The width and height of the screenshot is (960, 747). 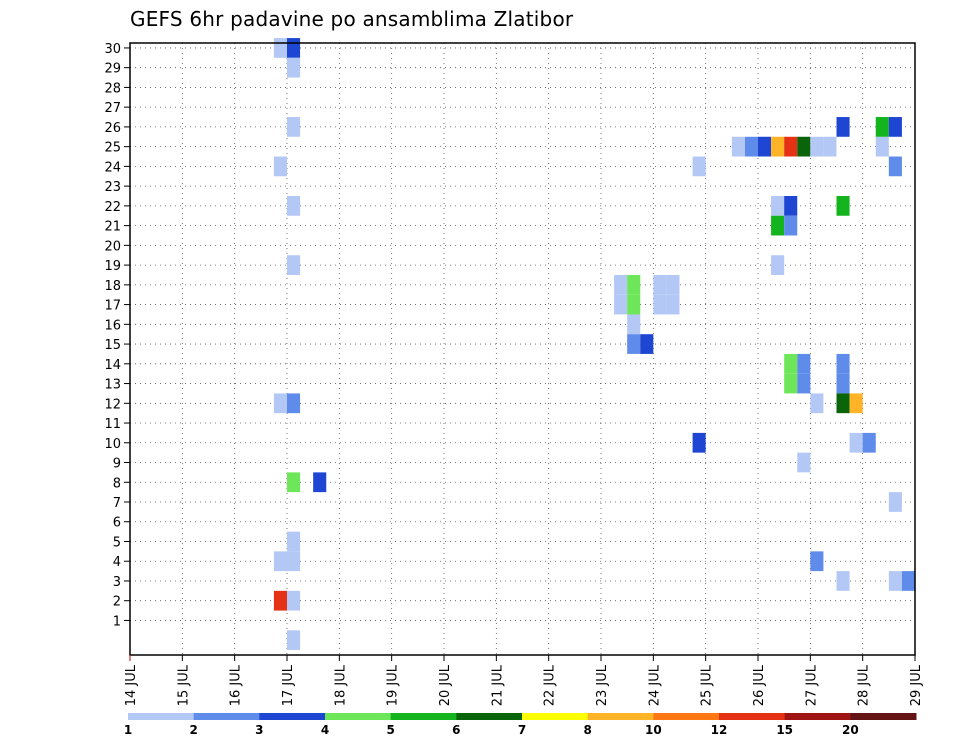 I want to click on x-tick-label: 15 JUL, so click(x=183, y=685).